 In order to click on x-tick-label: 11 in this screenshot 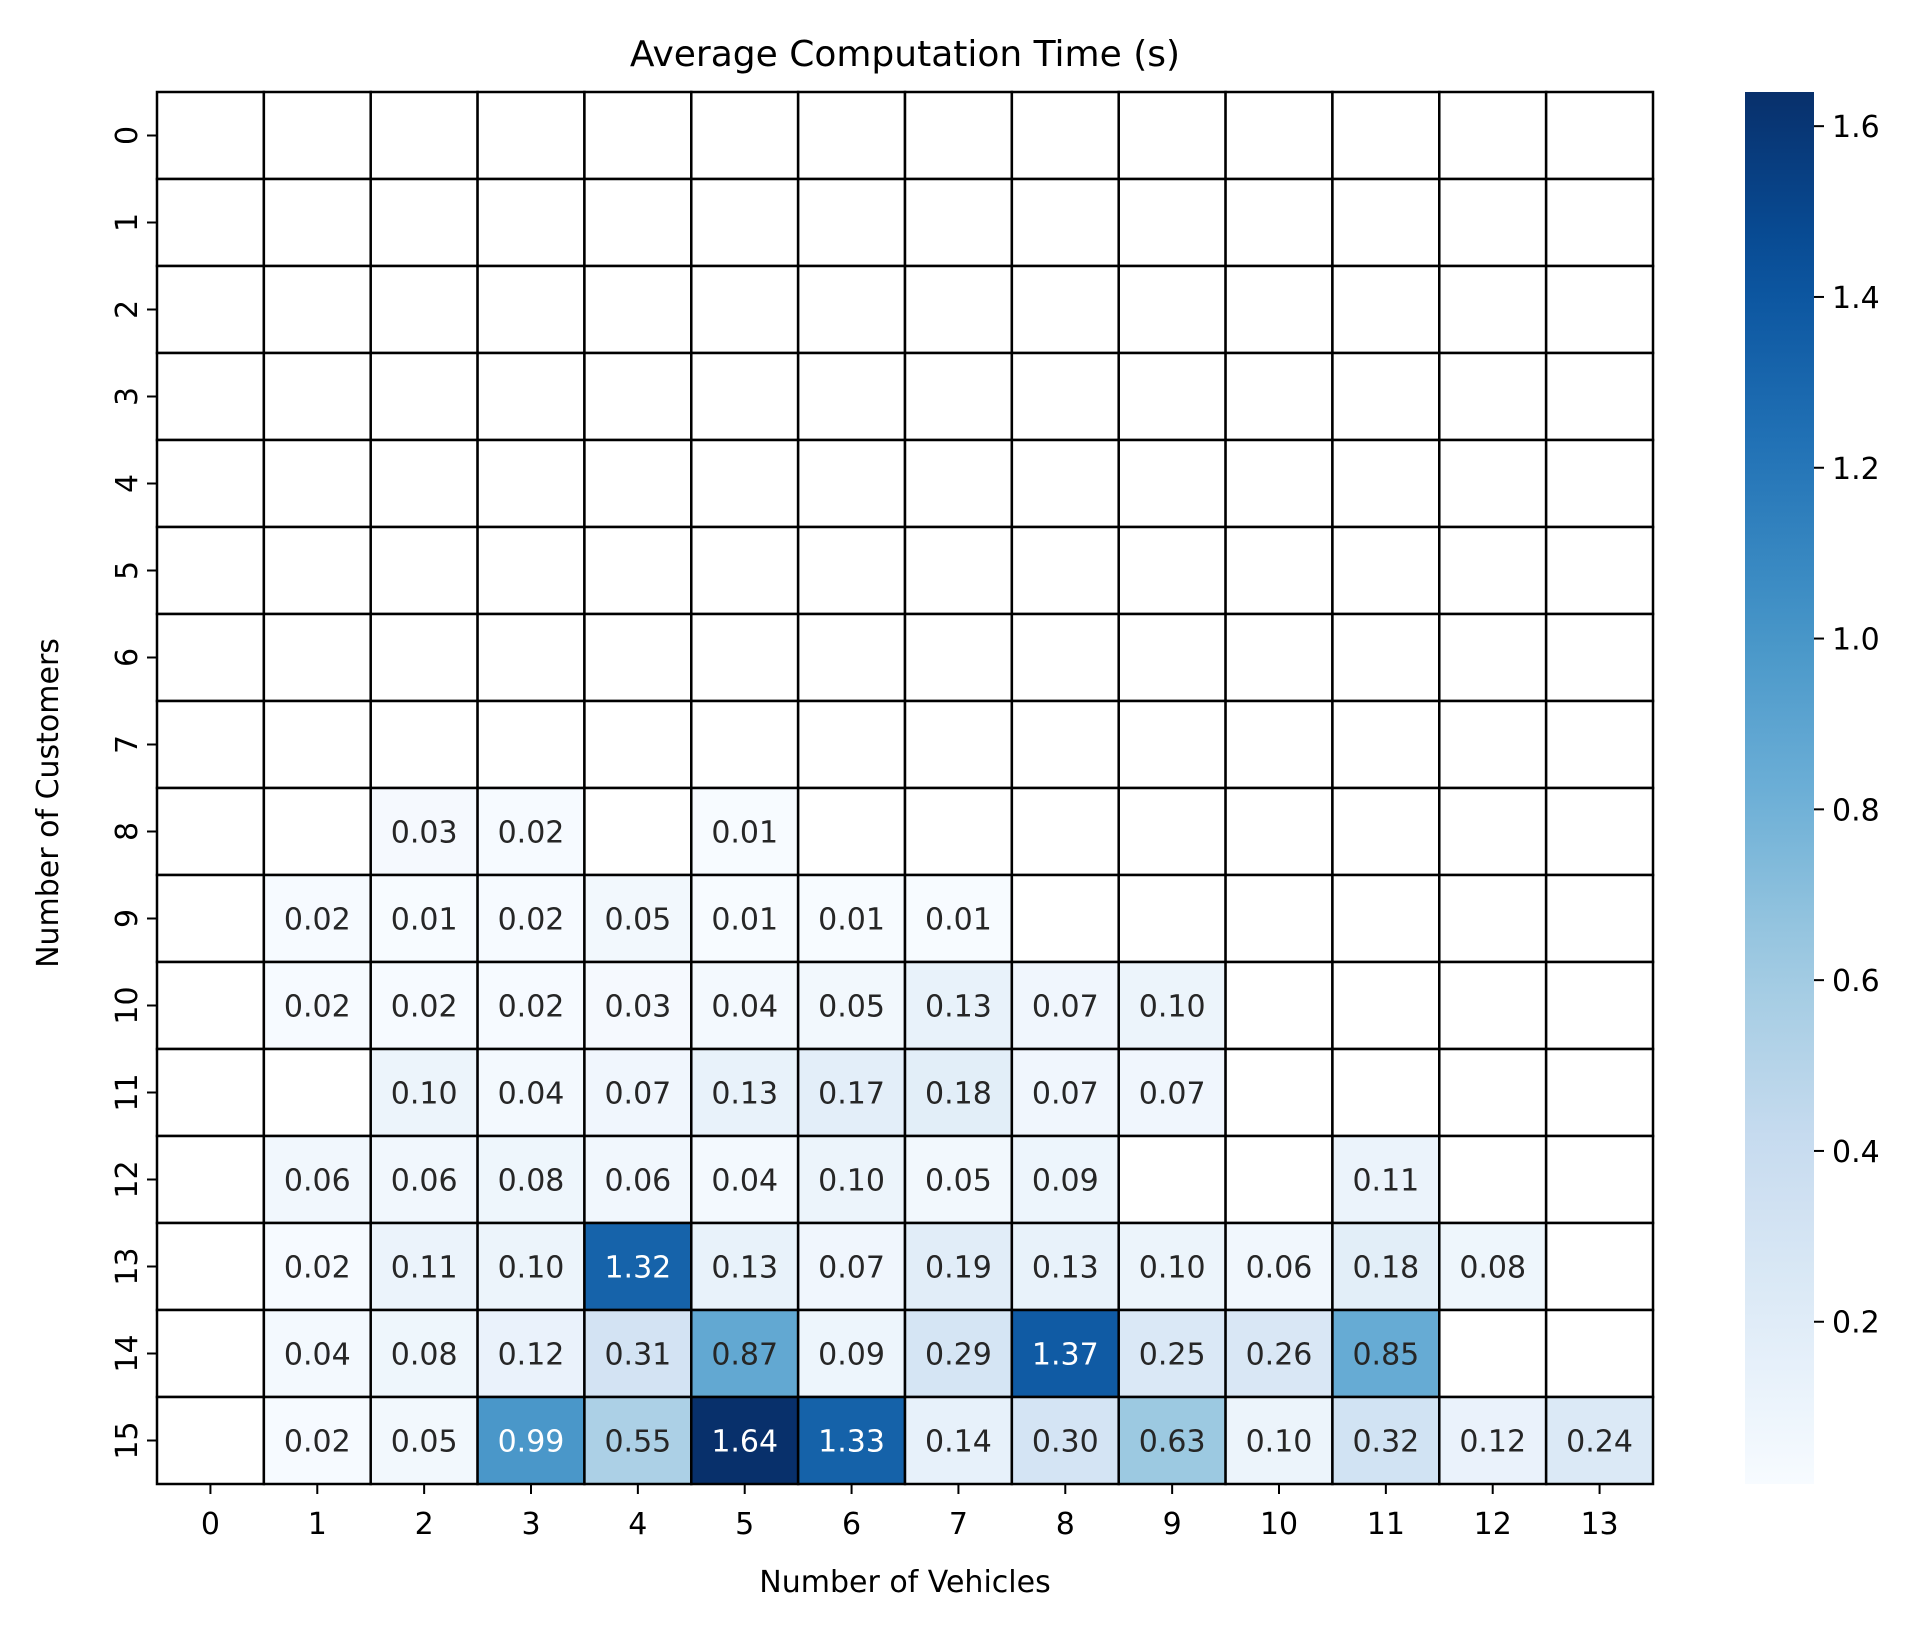, I will do `click(1386, 1524)`.